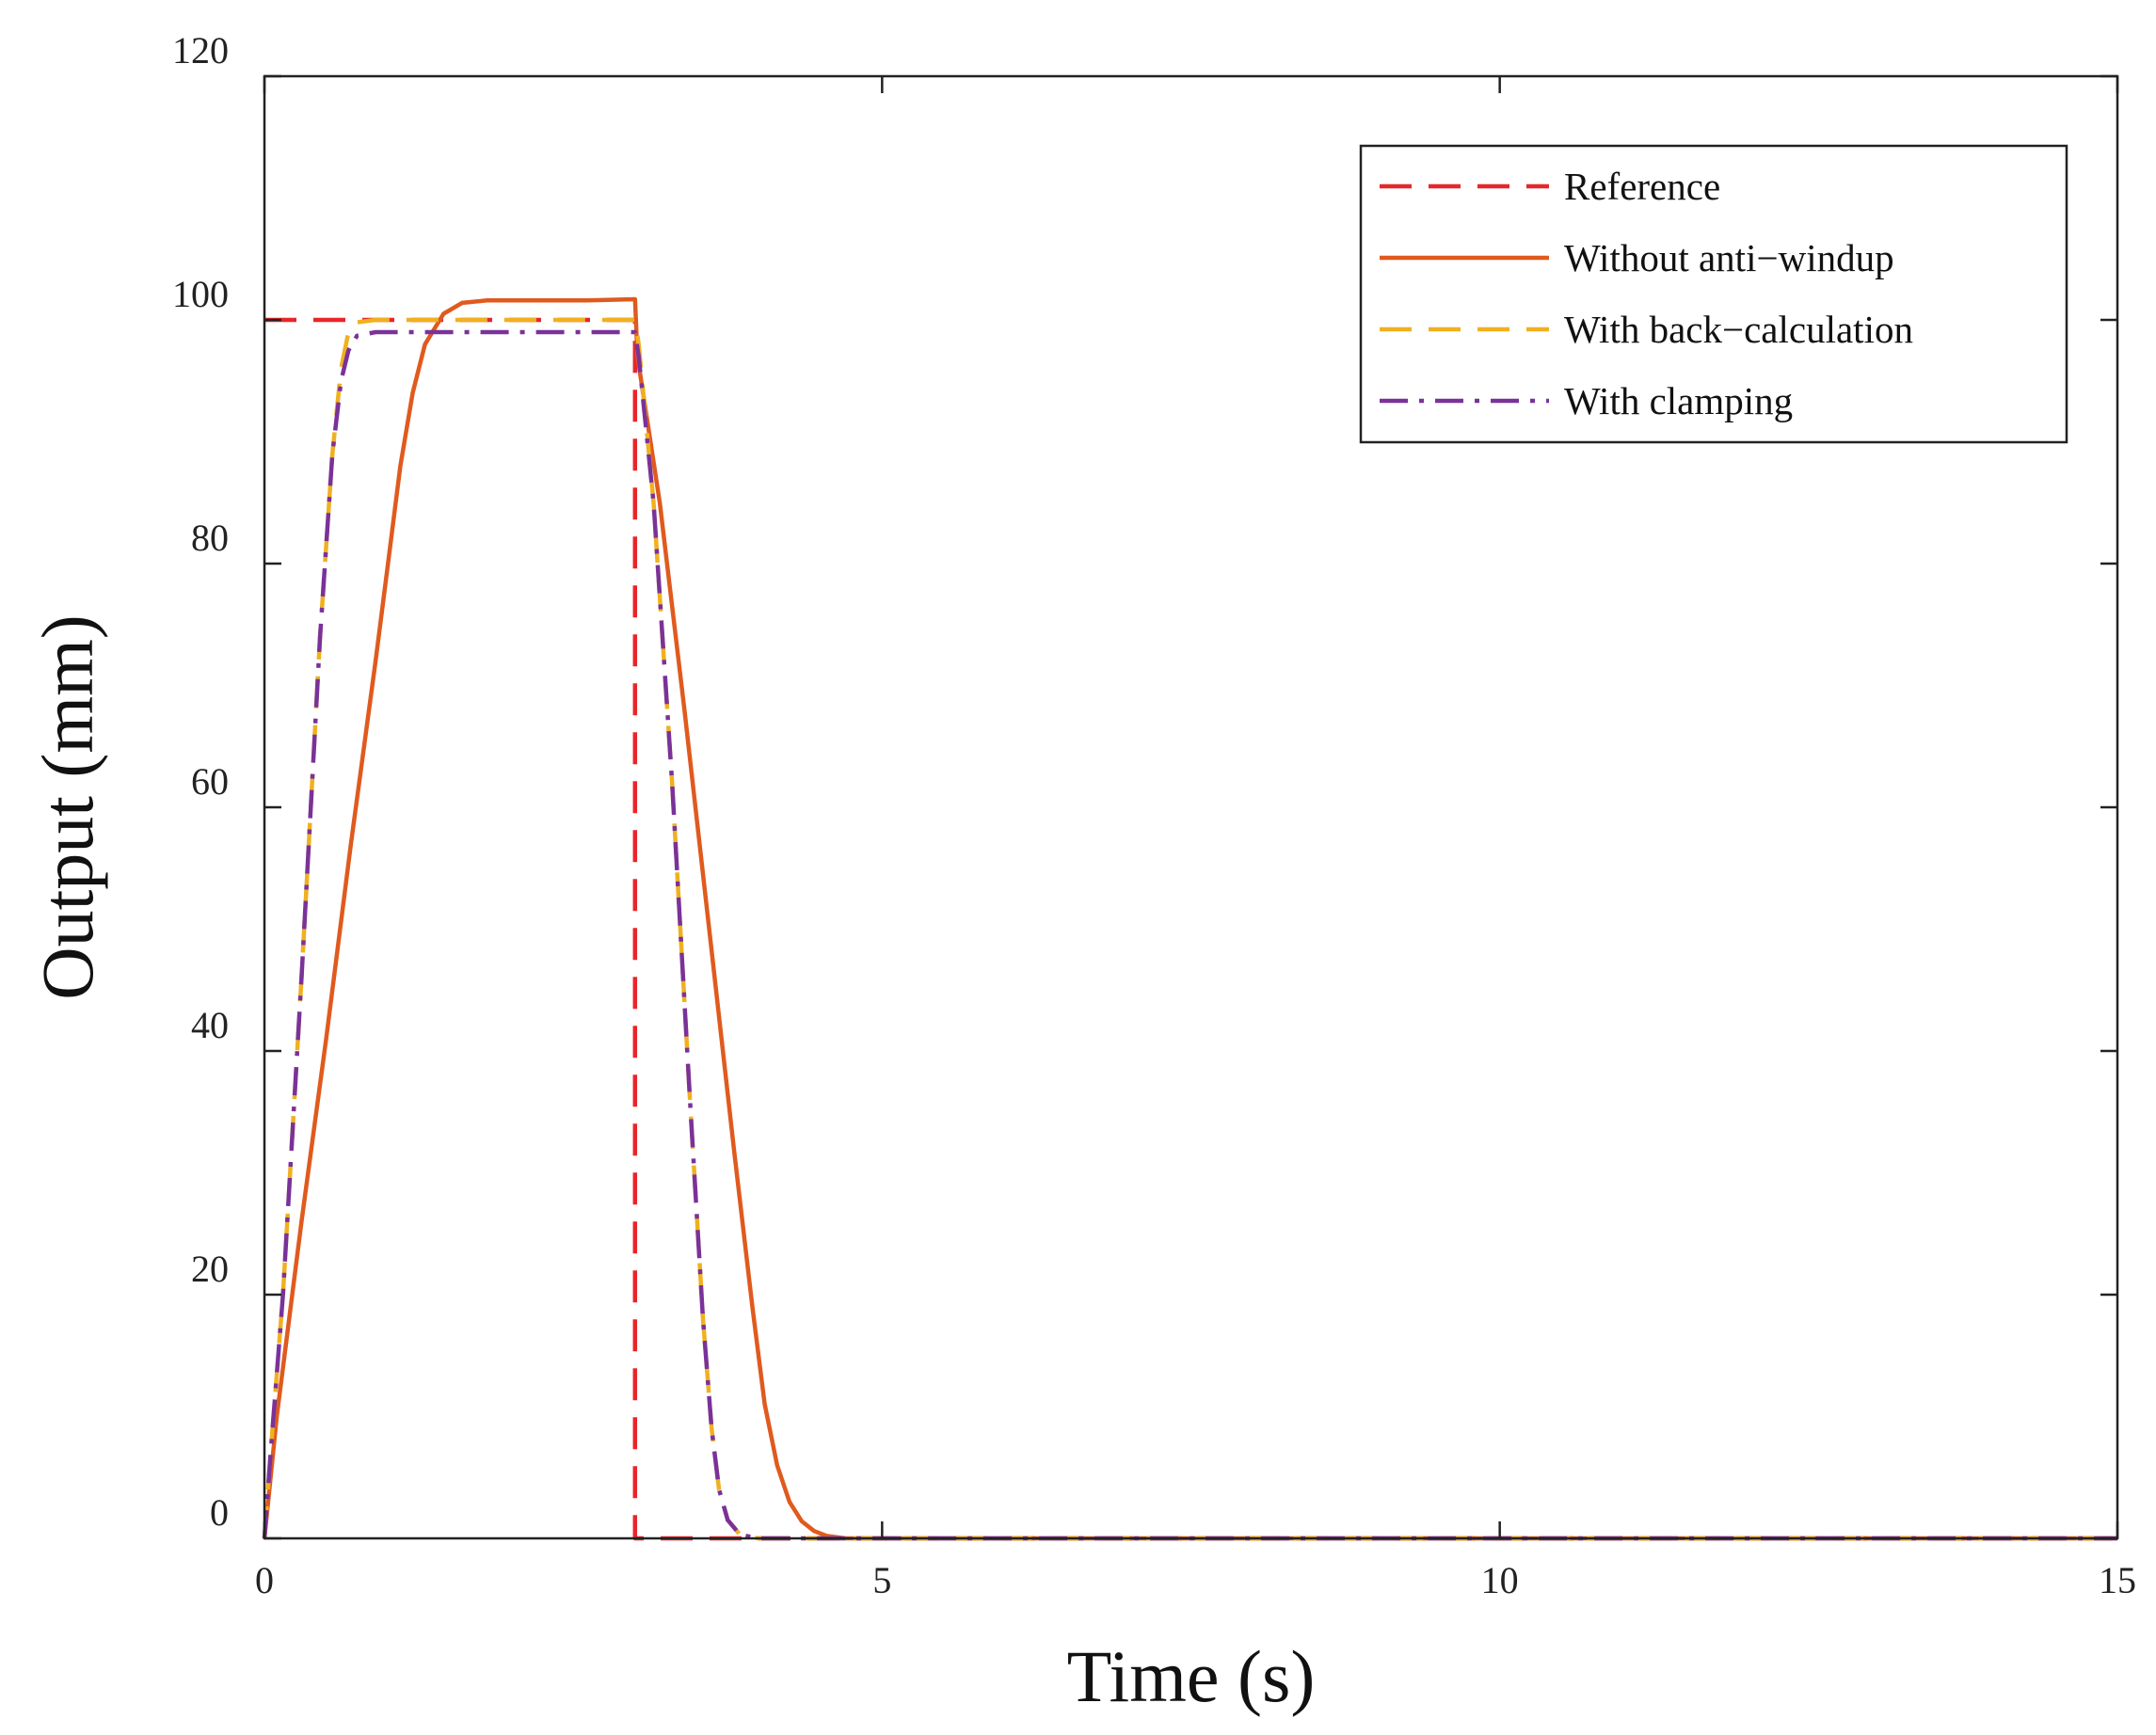 The height and width of the screenshot is (1735, 2156). What do you see at coordinates (1678, 400) in the screenshot?
I see `legend-label-3: With clamping` at bounding box center [1678, 400].